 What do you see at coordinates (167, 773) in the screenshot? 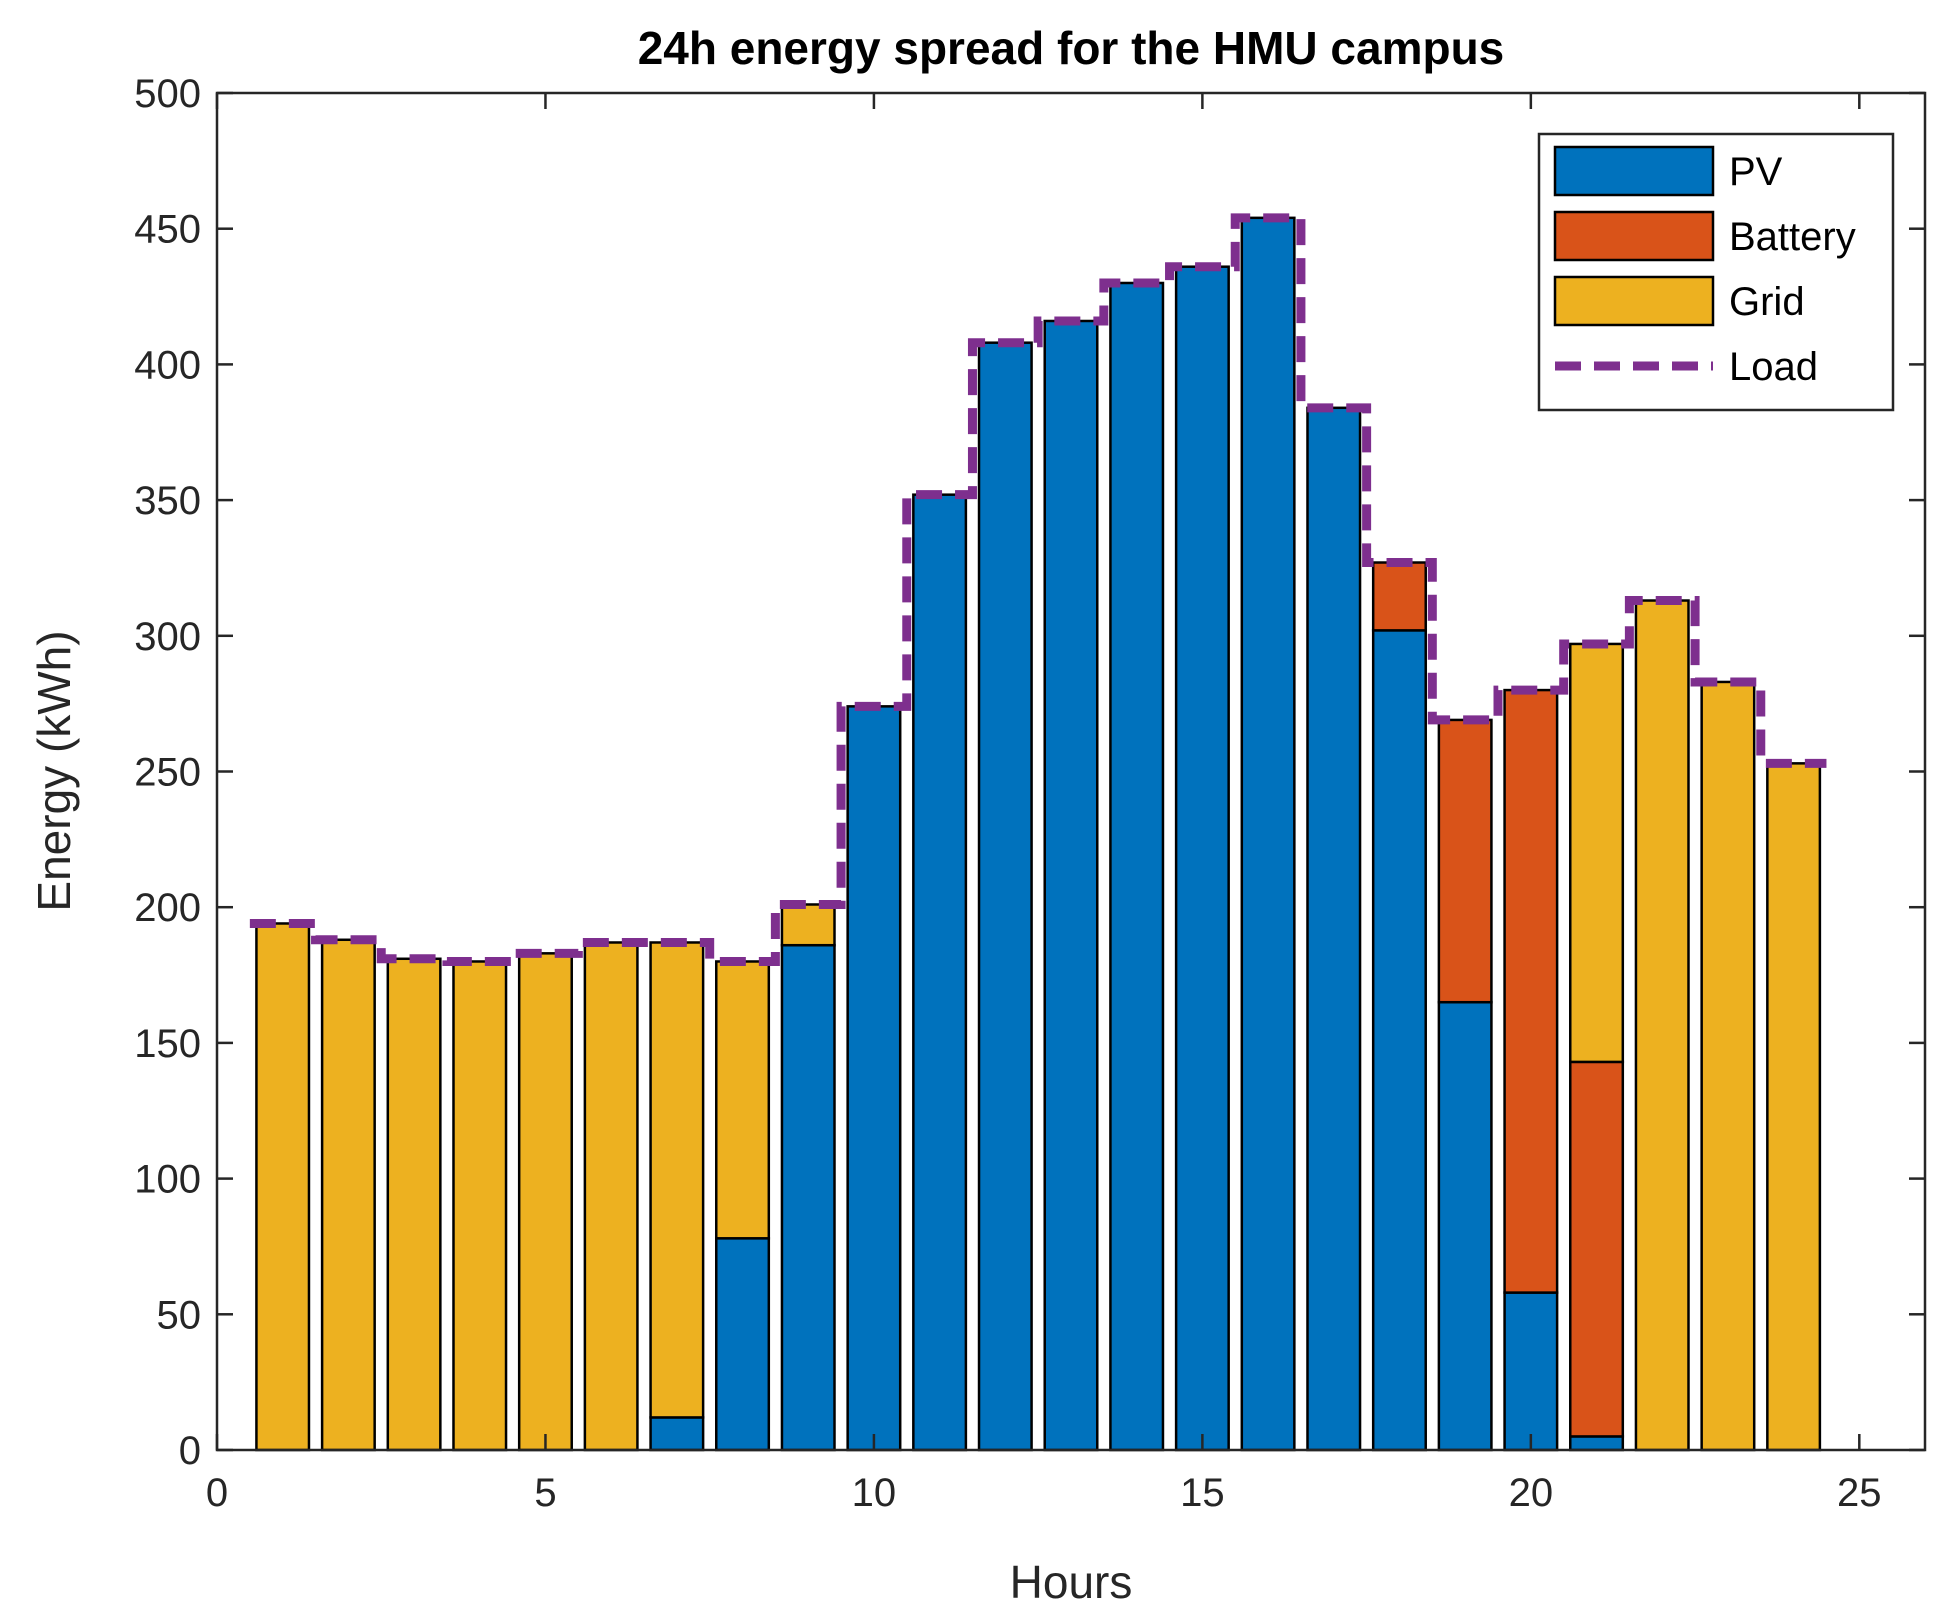
I see `y-tick-label: 250` at bounding box center [167, 773].